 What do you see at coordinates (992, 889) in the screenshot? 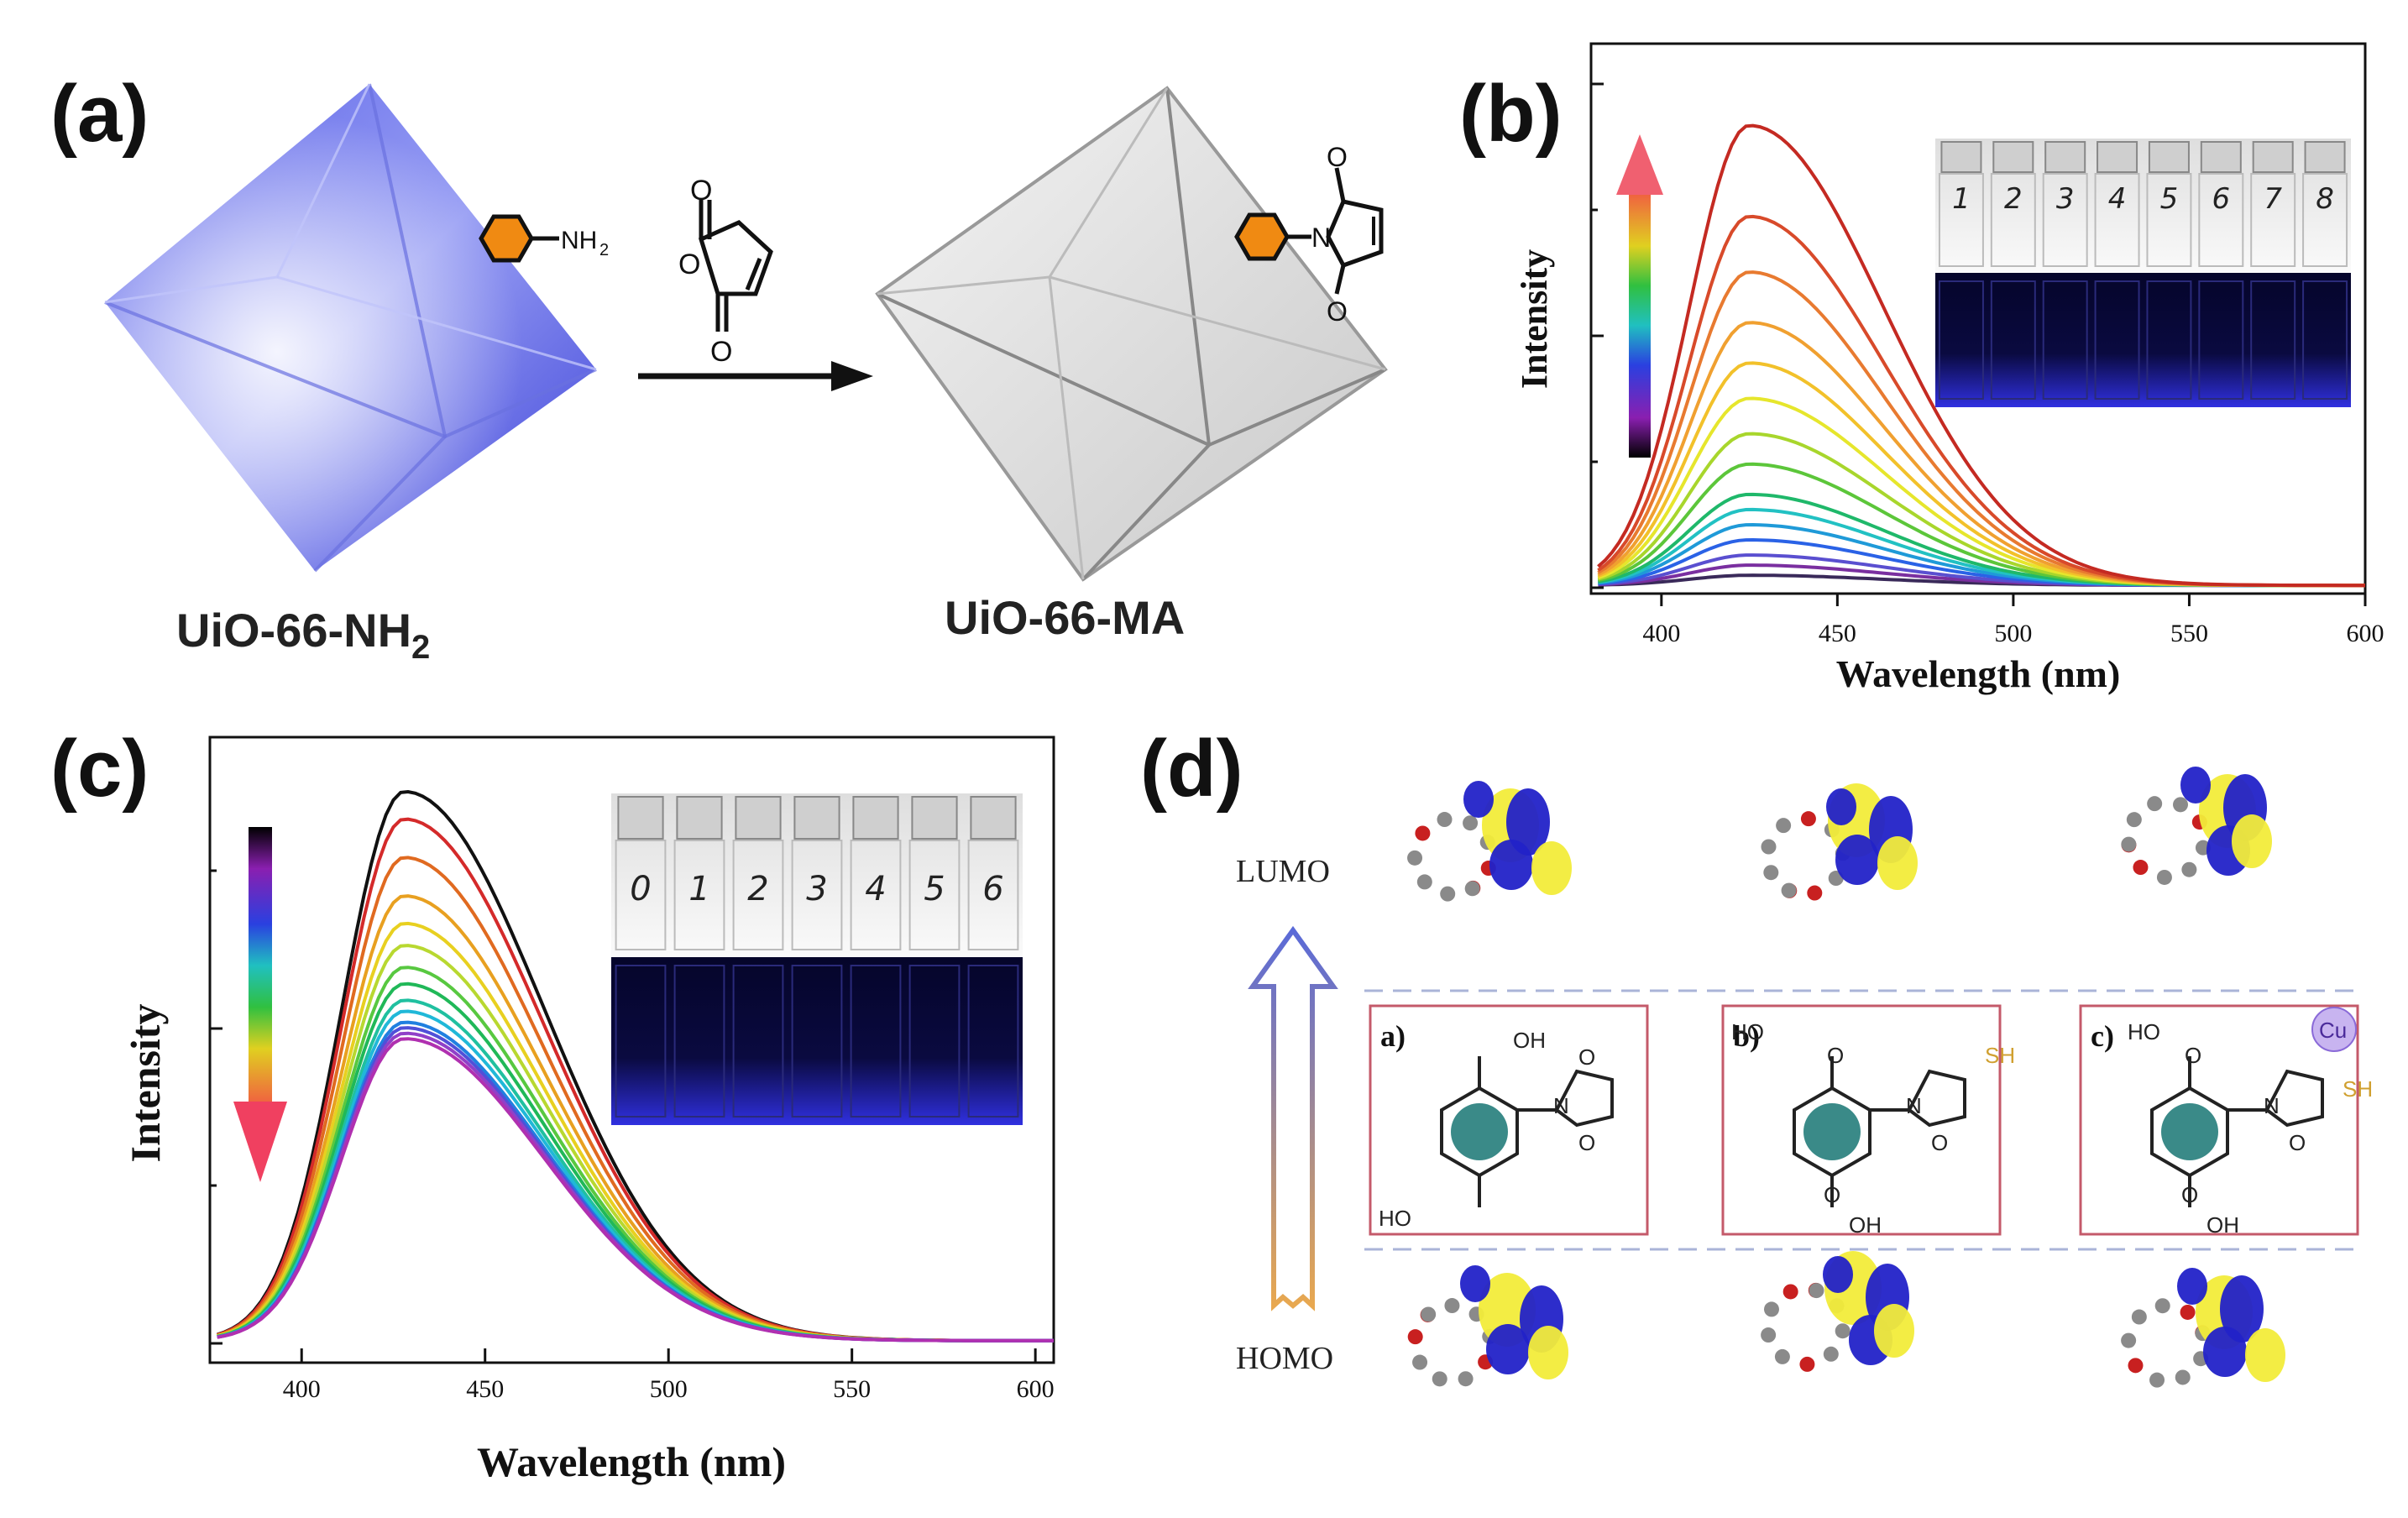
I see `panel-c-vial-number: 6` at bounding box center [992, 889].